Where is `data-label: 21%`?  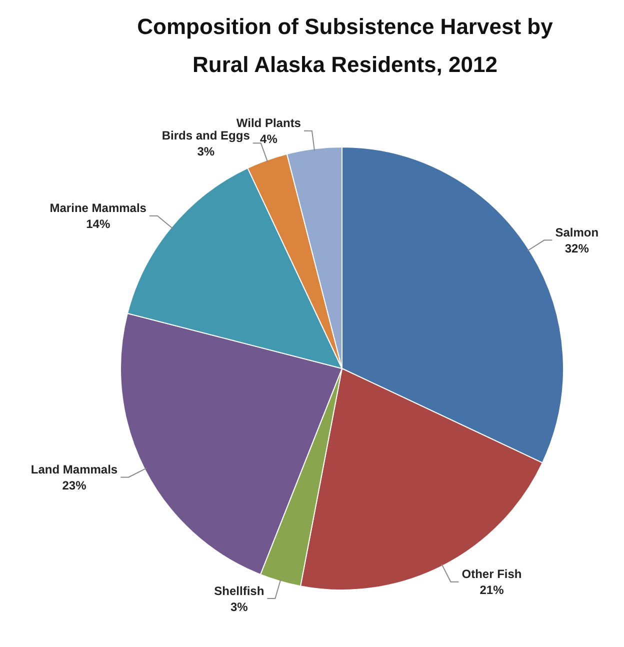
data-label: 21% is located at coordinates (492, 590).